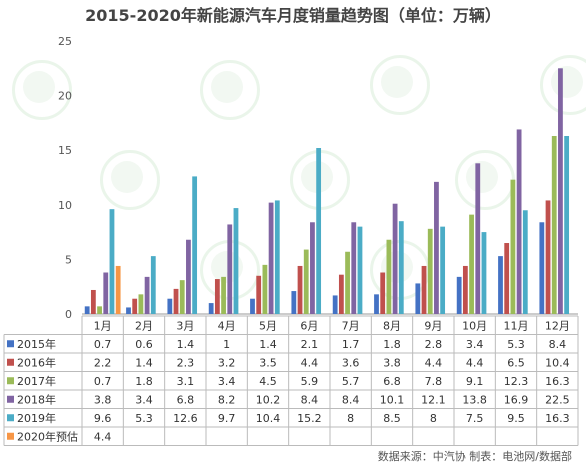  What do you see at coordinates (351, 362) in the screenshot?
I see `data-label: 3.6` at bounding box center [351, 362].